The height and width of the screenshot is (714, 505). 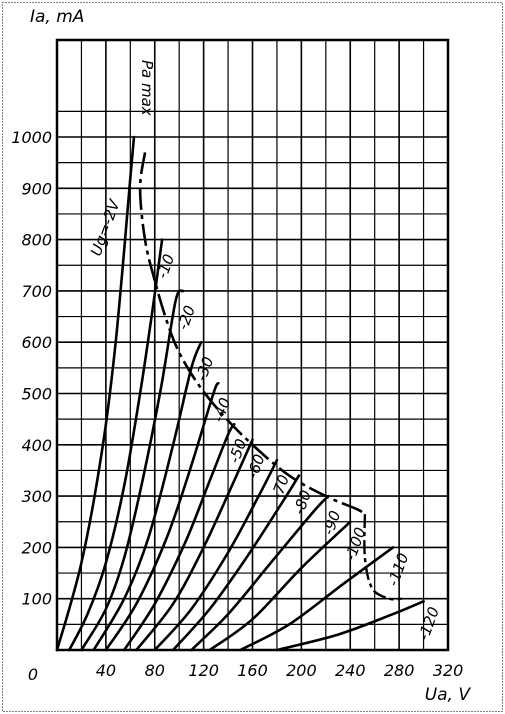 I want to click on y-tick-label: 900, so click(x=36, y=188).